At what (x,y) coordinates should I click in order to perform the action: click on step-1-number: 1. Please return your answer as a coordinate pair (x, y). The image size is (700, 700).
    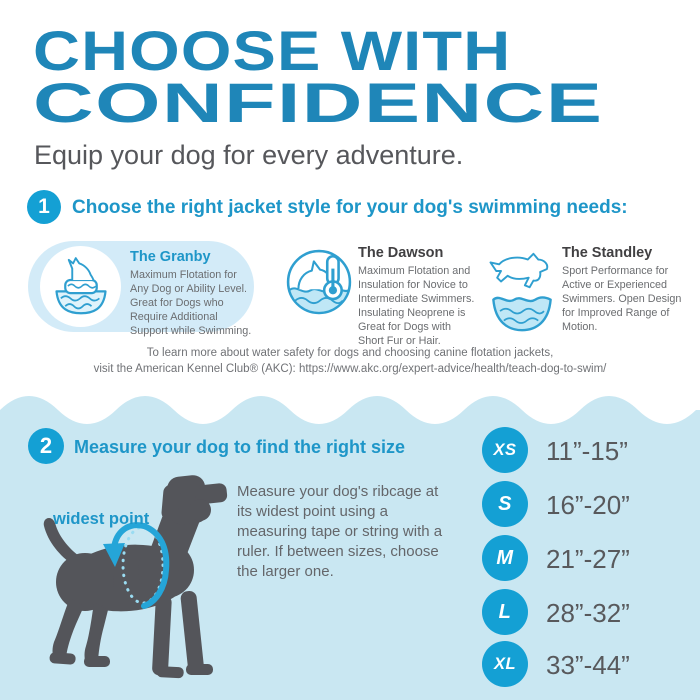
    Looking at the image, I should click on (44, 206).